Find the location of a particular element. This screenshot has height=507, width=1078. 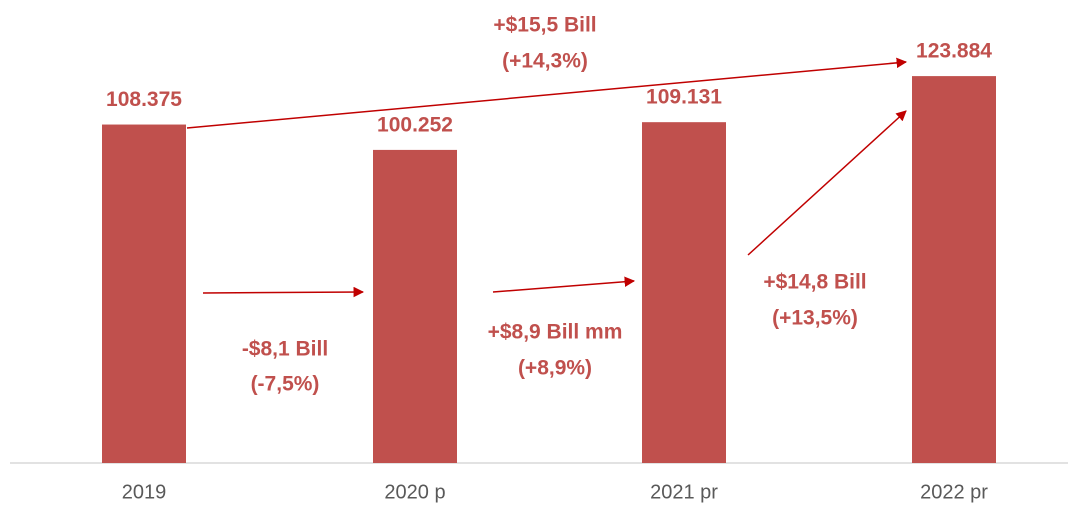

annotation: (+8,9%) is located at coordinates (555, 368).